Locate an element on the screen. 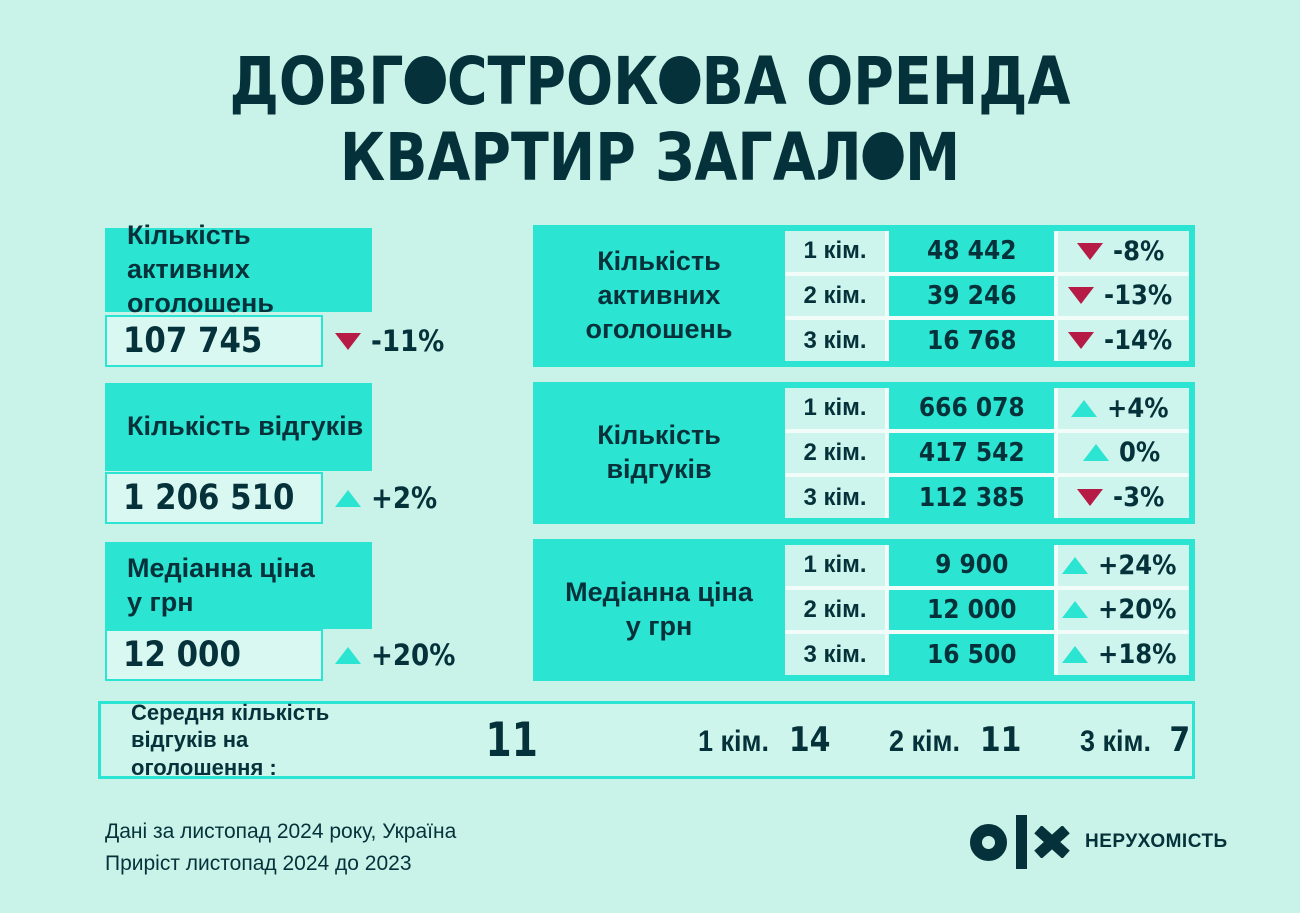 This screenshot has height=913, width=1300. value-cell: 666 078 is located at coordinates (971, 408).